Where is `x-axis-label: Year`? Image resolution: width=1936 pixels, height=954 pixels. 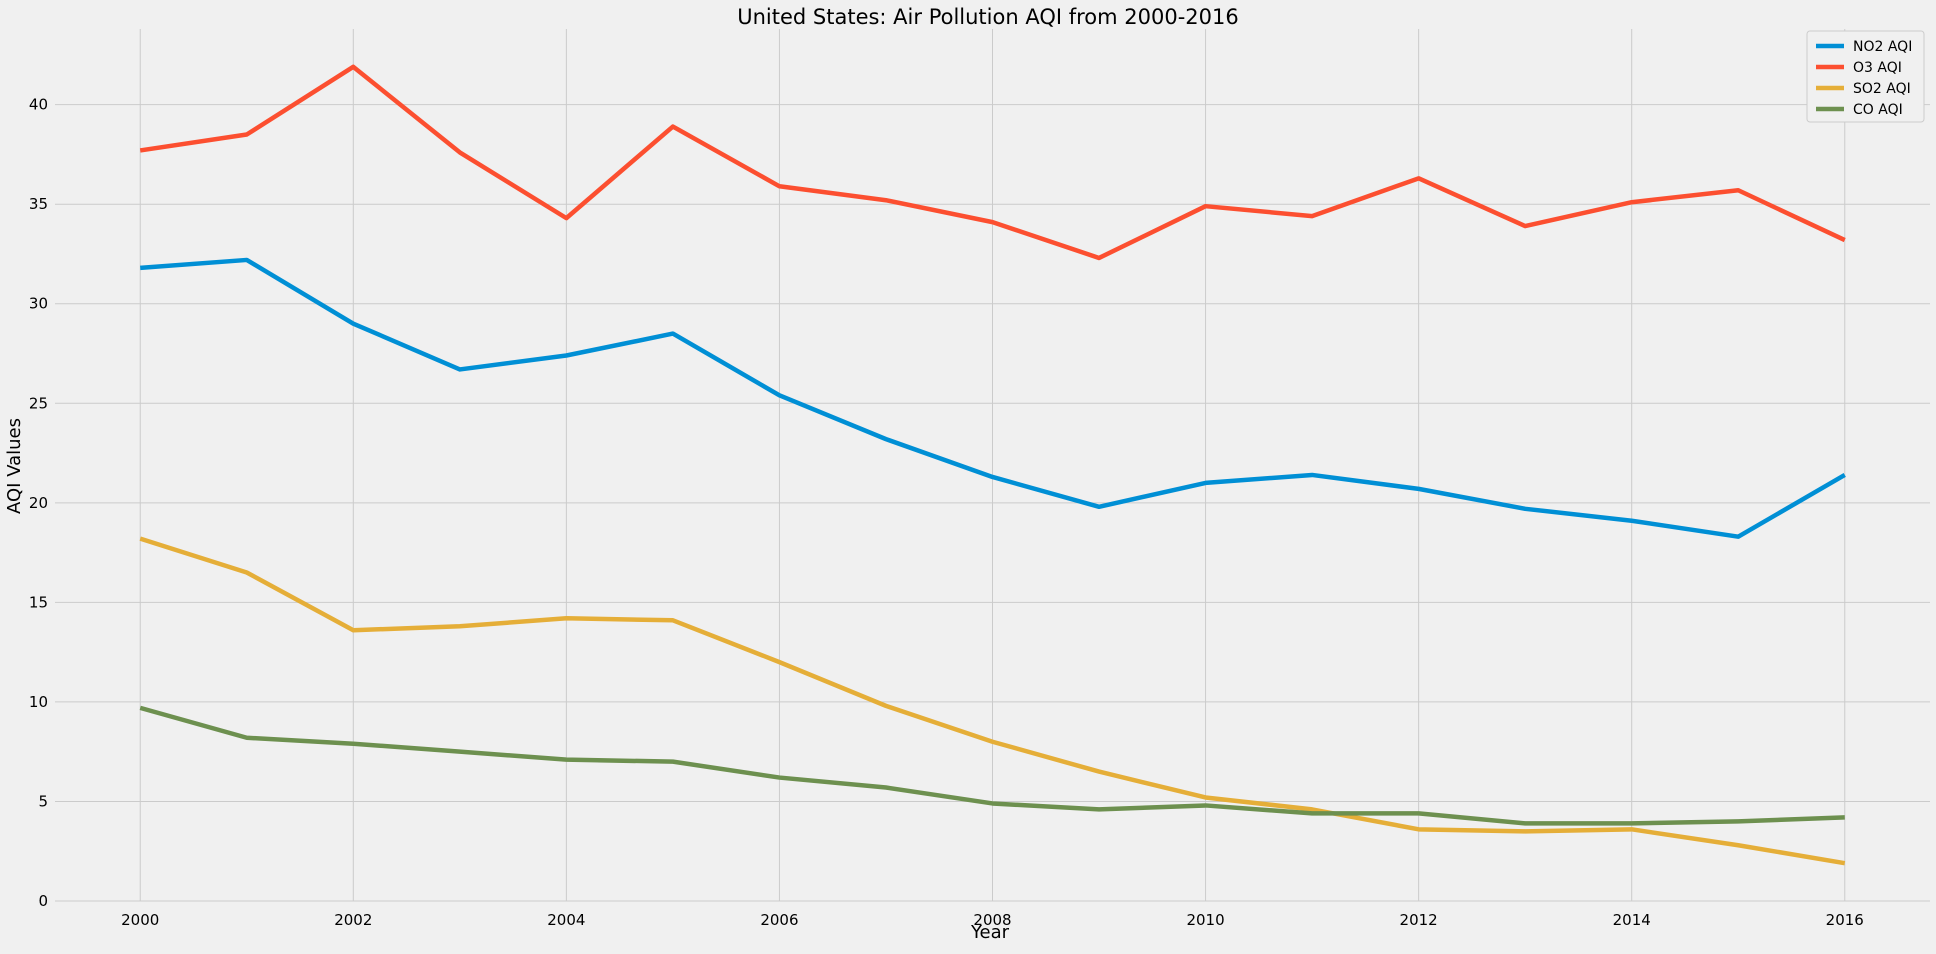
x-axis-label: Year is located at coordinates (990, 932).